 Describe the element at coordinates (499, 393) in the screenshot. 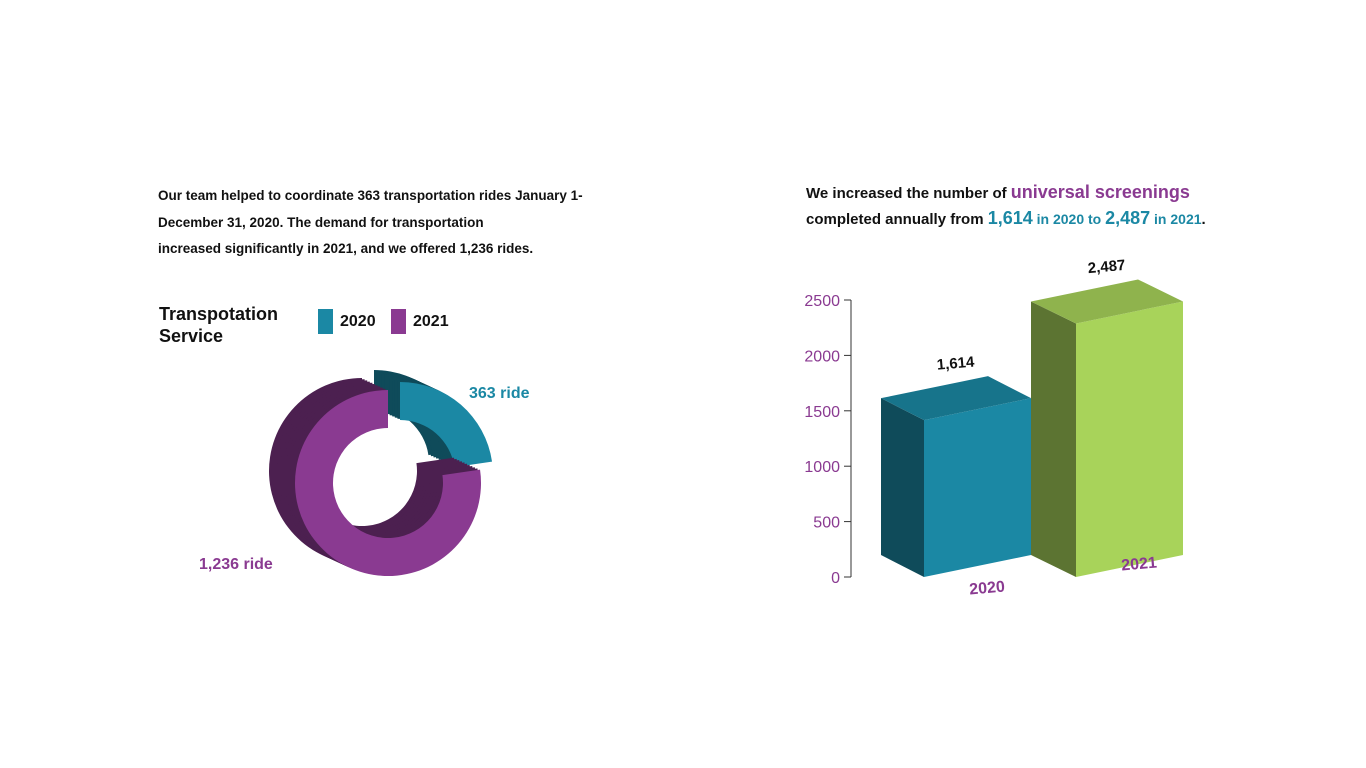

I see `donut-label-2020: 363 ride` at that location.